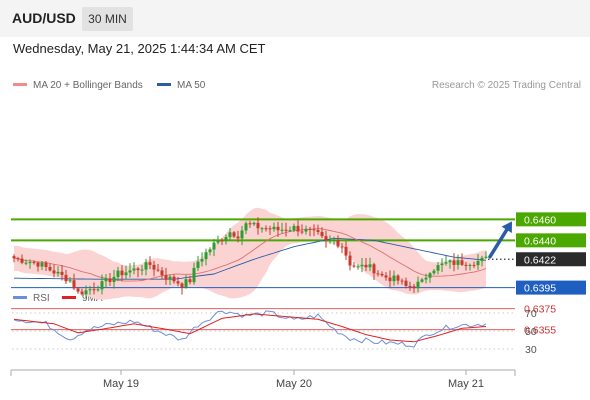 Image resolution: width=590 pixels, height=400 pixels. What do you see at coordinates (540, 331) in the screenshot?
I see `level-tag-0.6355: 0.6355` at bounding box center [540, 331].